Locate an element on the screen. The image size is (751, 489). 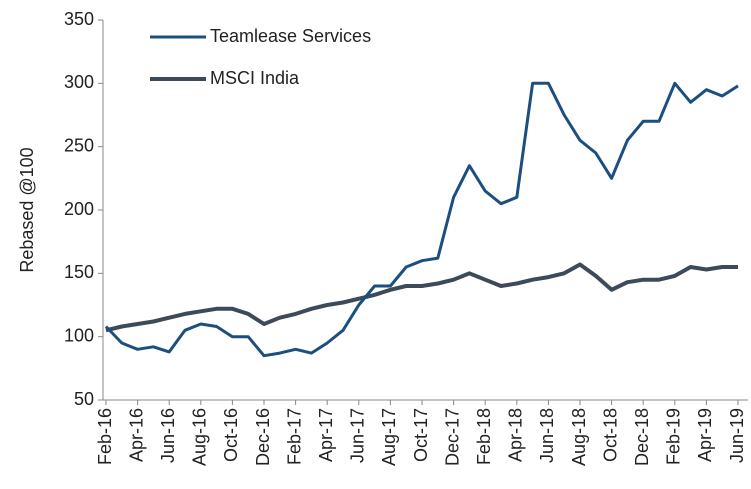
x-tick-label: Oct-16 is located at coordinates (231, 435).